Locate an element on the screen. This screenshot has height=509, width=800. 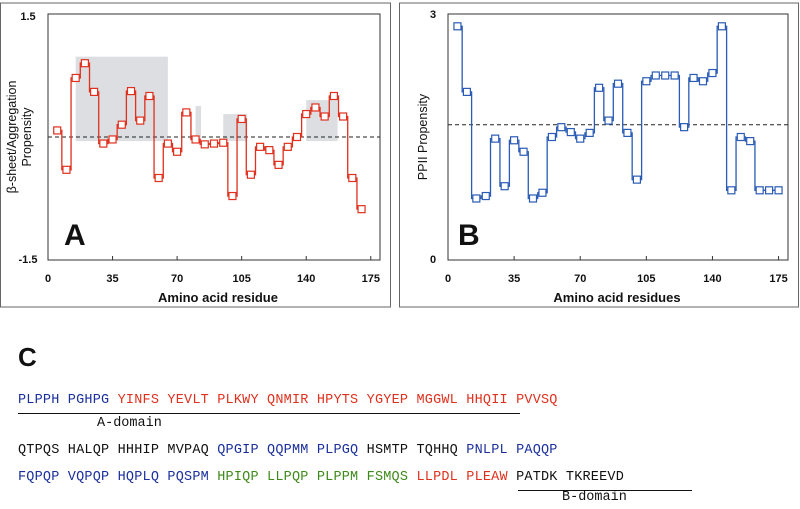
panel-a-letter: A is located at coordinates (75, 235).